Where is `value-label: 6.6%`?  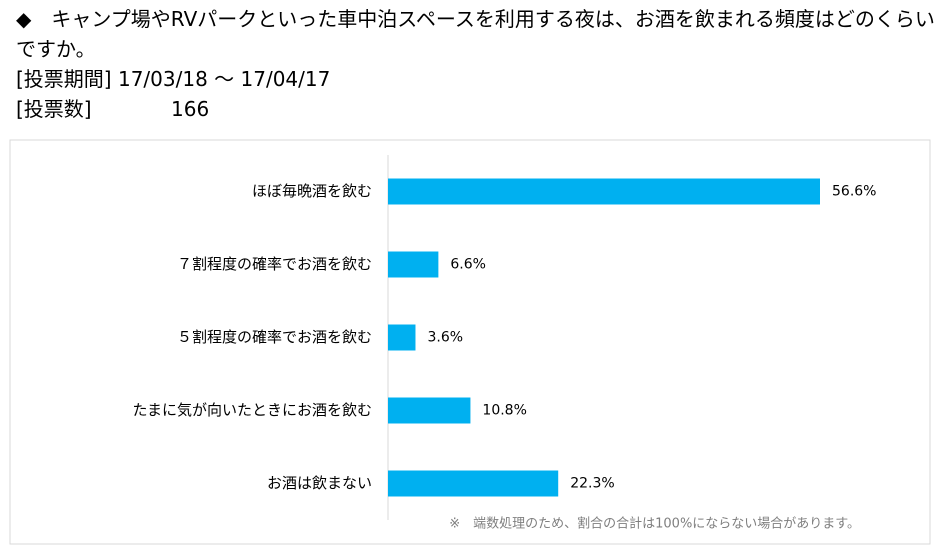
value-label: 6.6% is located at coordinates (468, 265).